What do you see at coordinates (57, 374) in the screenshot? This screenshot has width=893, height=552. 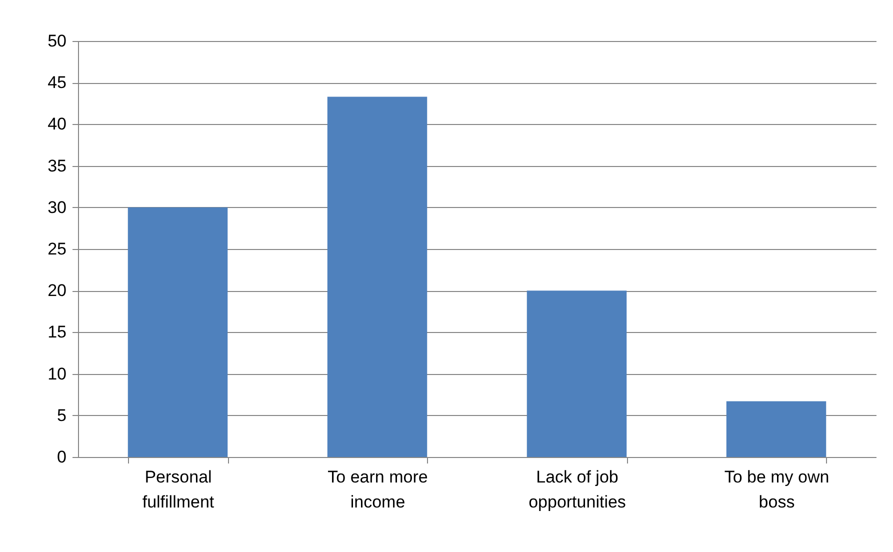 I see `y-tick-label: 10` at bounding box center [57, 374].